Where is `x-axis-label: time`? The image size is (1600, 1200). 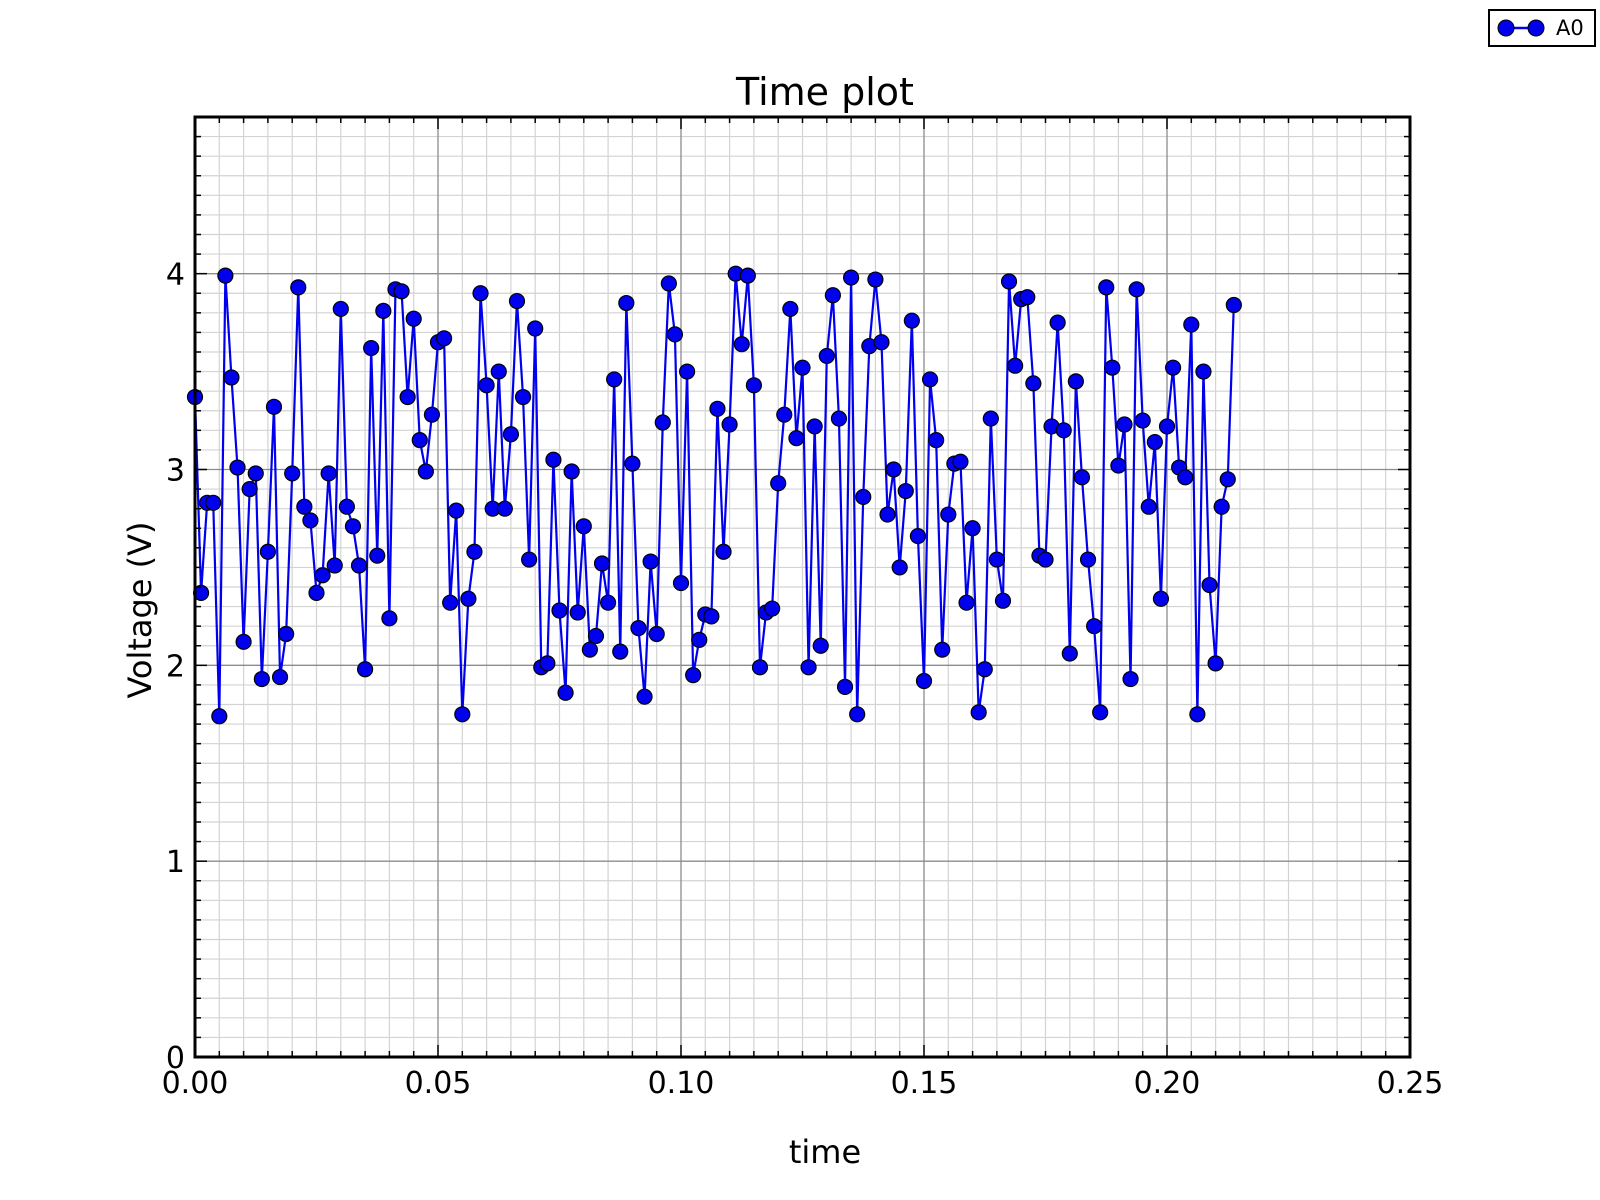 x-axis-label: time is located at coordinates (825, 1152).